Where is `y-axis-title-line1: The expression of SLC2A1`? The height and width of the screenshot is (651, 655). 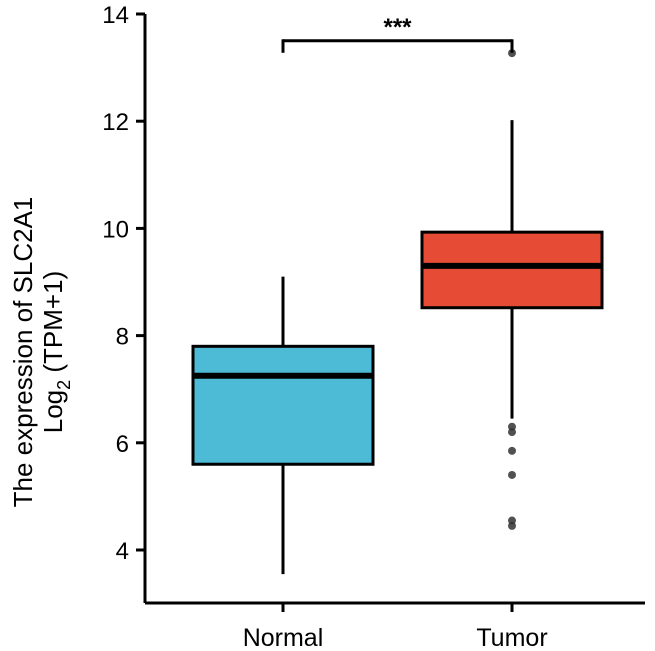 y-axis-title-line1: The expression of SLC2A1 is located at coordinates (23, 352).